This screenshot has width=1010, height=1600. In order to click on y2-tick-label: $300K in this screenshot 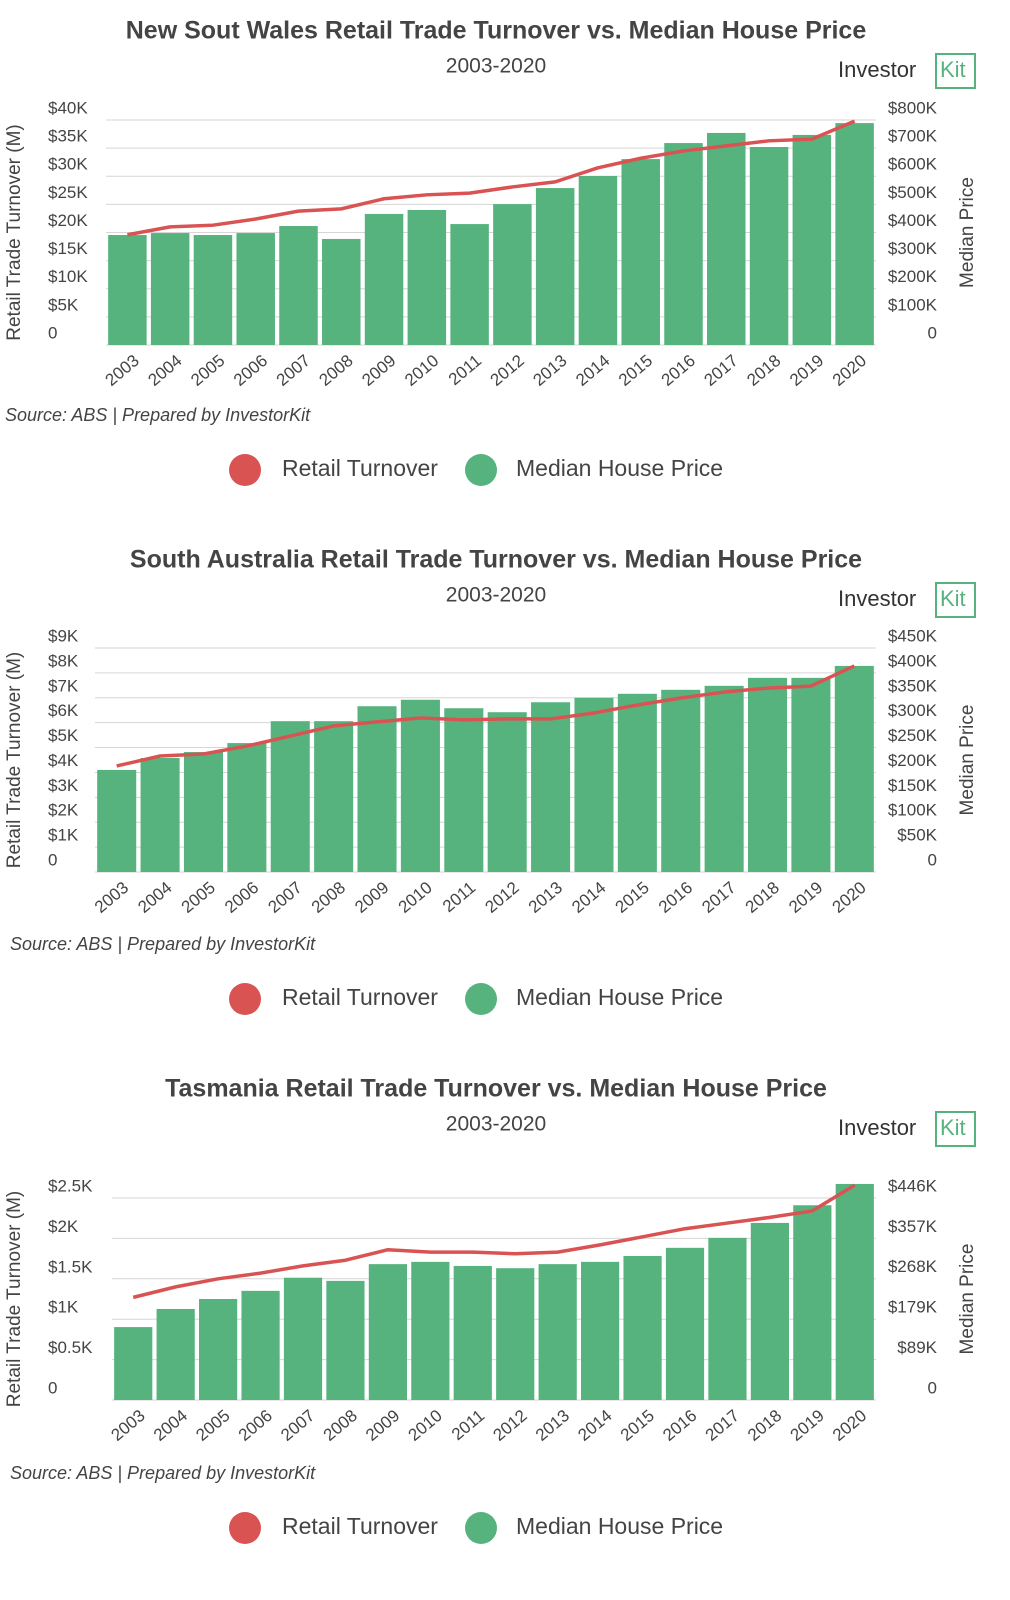, I will do `click(913, 248)`.